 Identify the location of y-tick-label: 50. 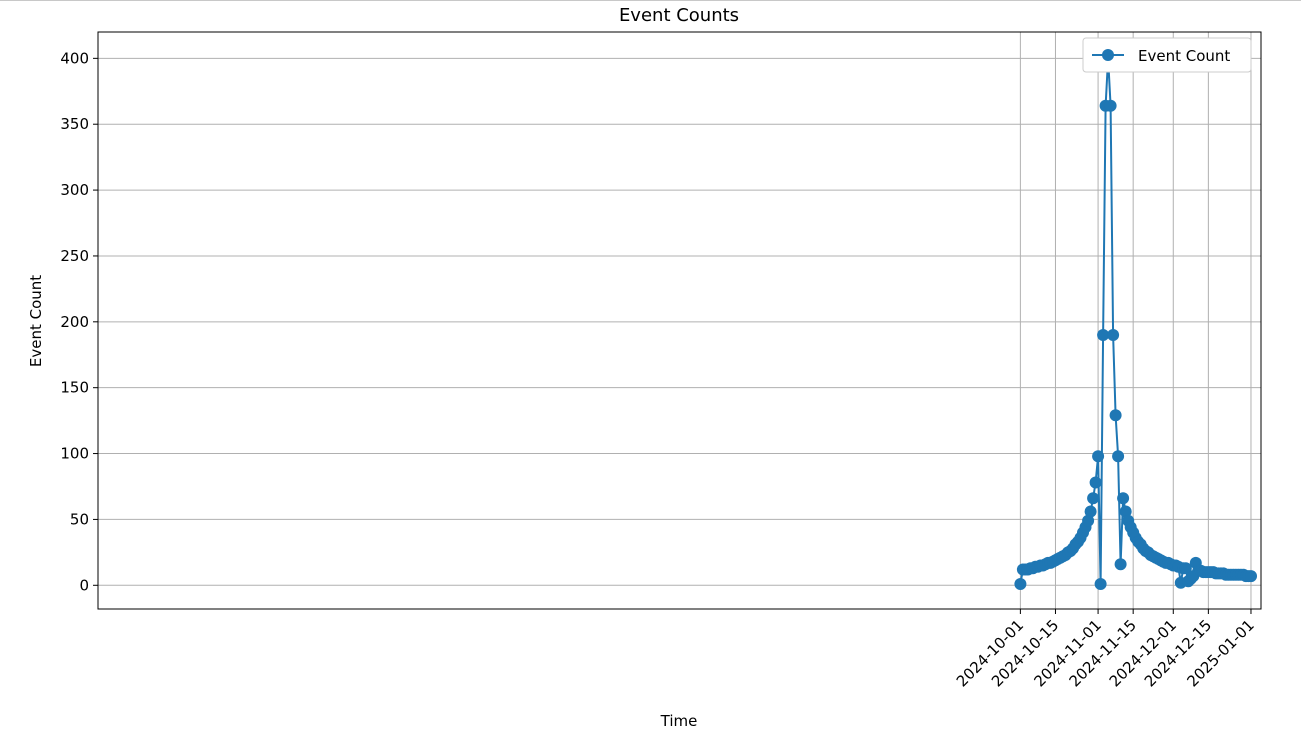
(79, 519).